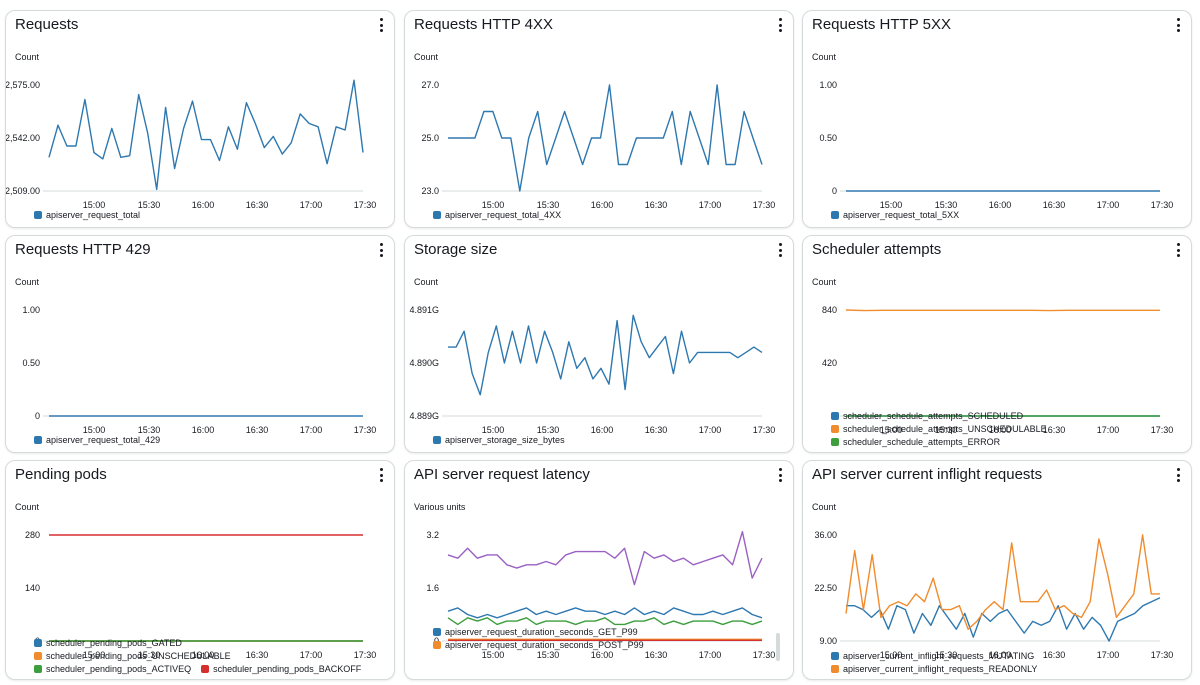 This screenshot has width=1200, height=685. Describe the element at coordinates (31, 363) in the screenshot. I see `y-tick-label: 0.50` at that location.